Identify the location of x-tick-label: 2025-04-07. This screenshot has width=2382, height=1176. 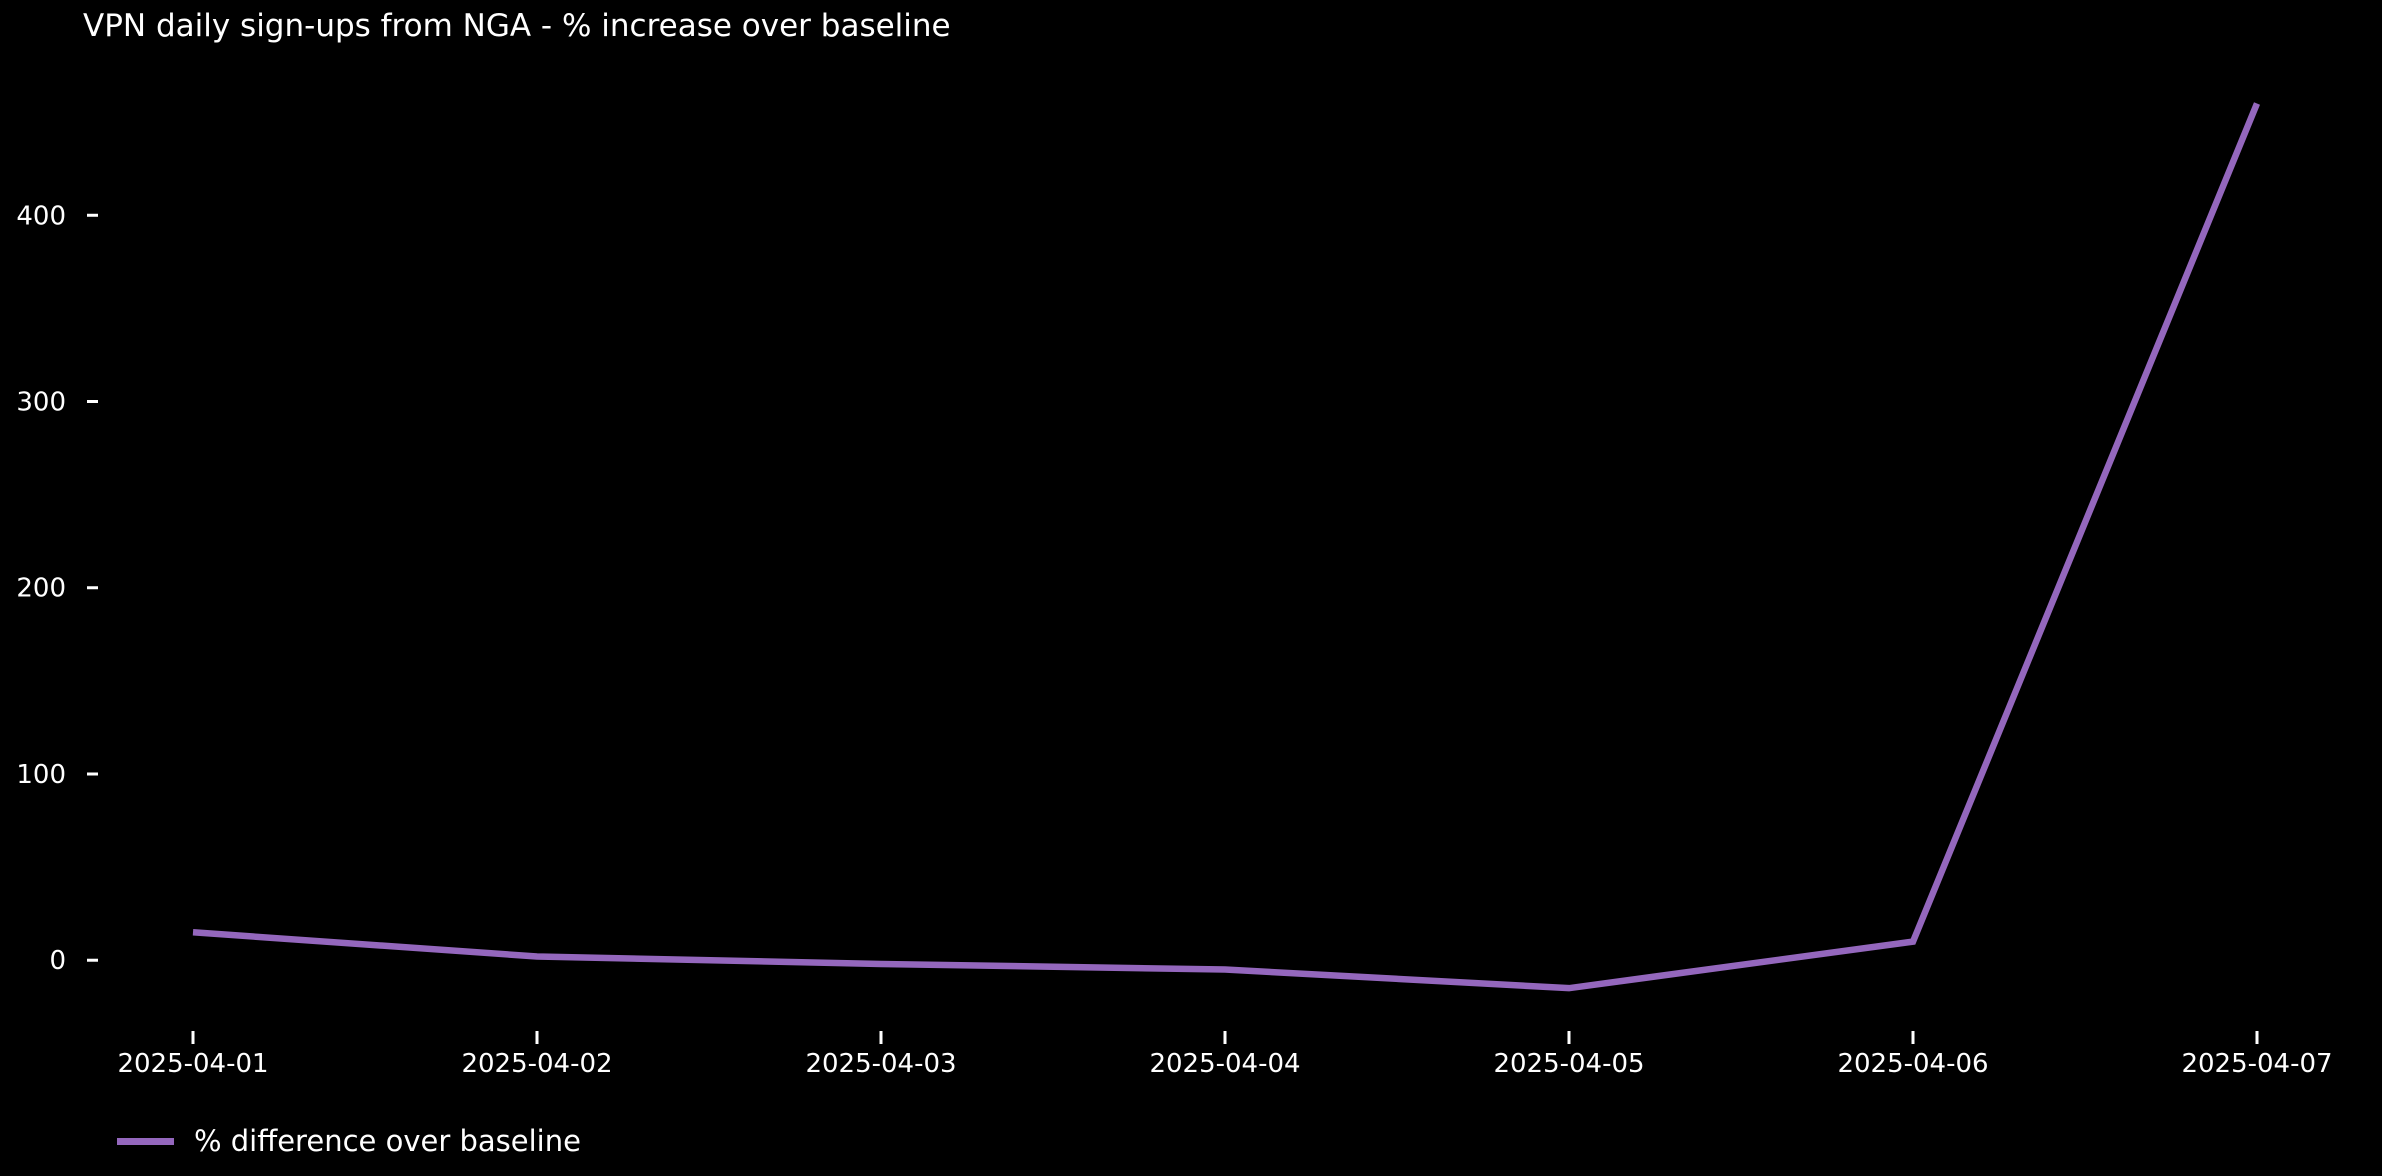
(2256, 1064).